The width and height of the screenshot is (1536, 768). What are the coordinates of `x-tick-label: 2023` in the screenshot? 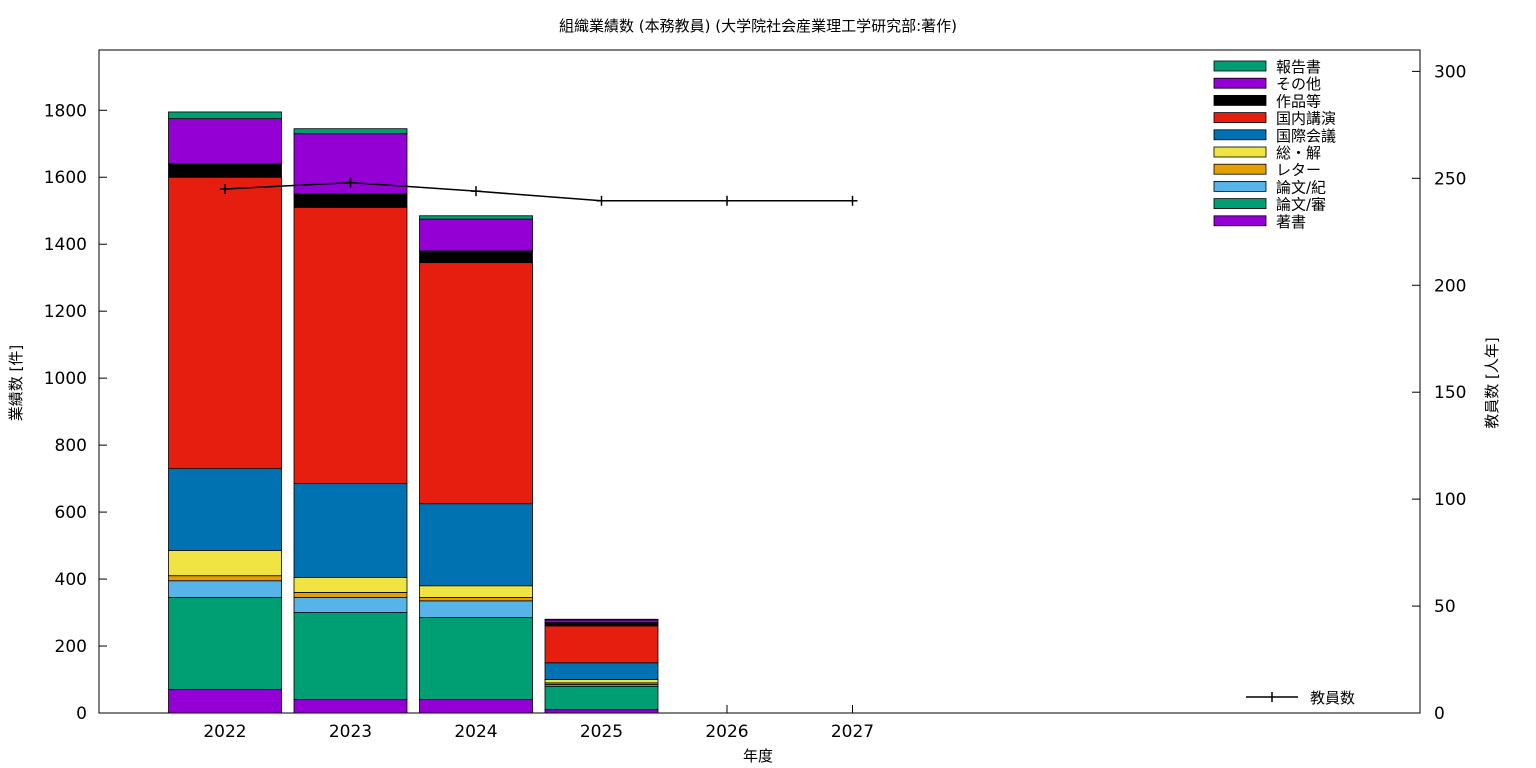 It's located at (350, 732).